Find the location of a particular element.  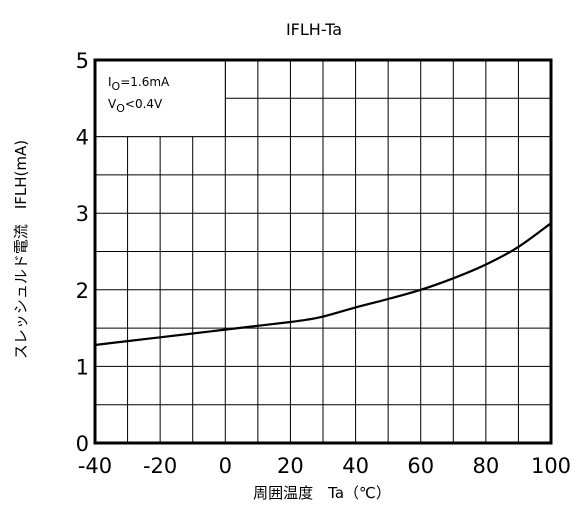

x-tick-label: 0 is located at coordinates (225, 466).